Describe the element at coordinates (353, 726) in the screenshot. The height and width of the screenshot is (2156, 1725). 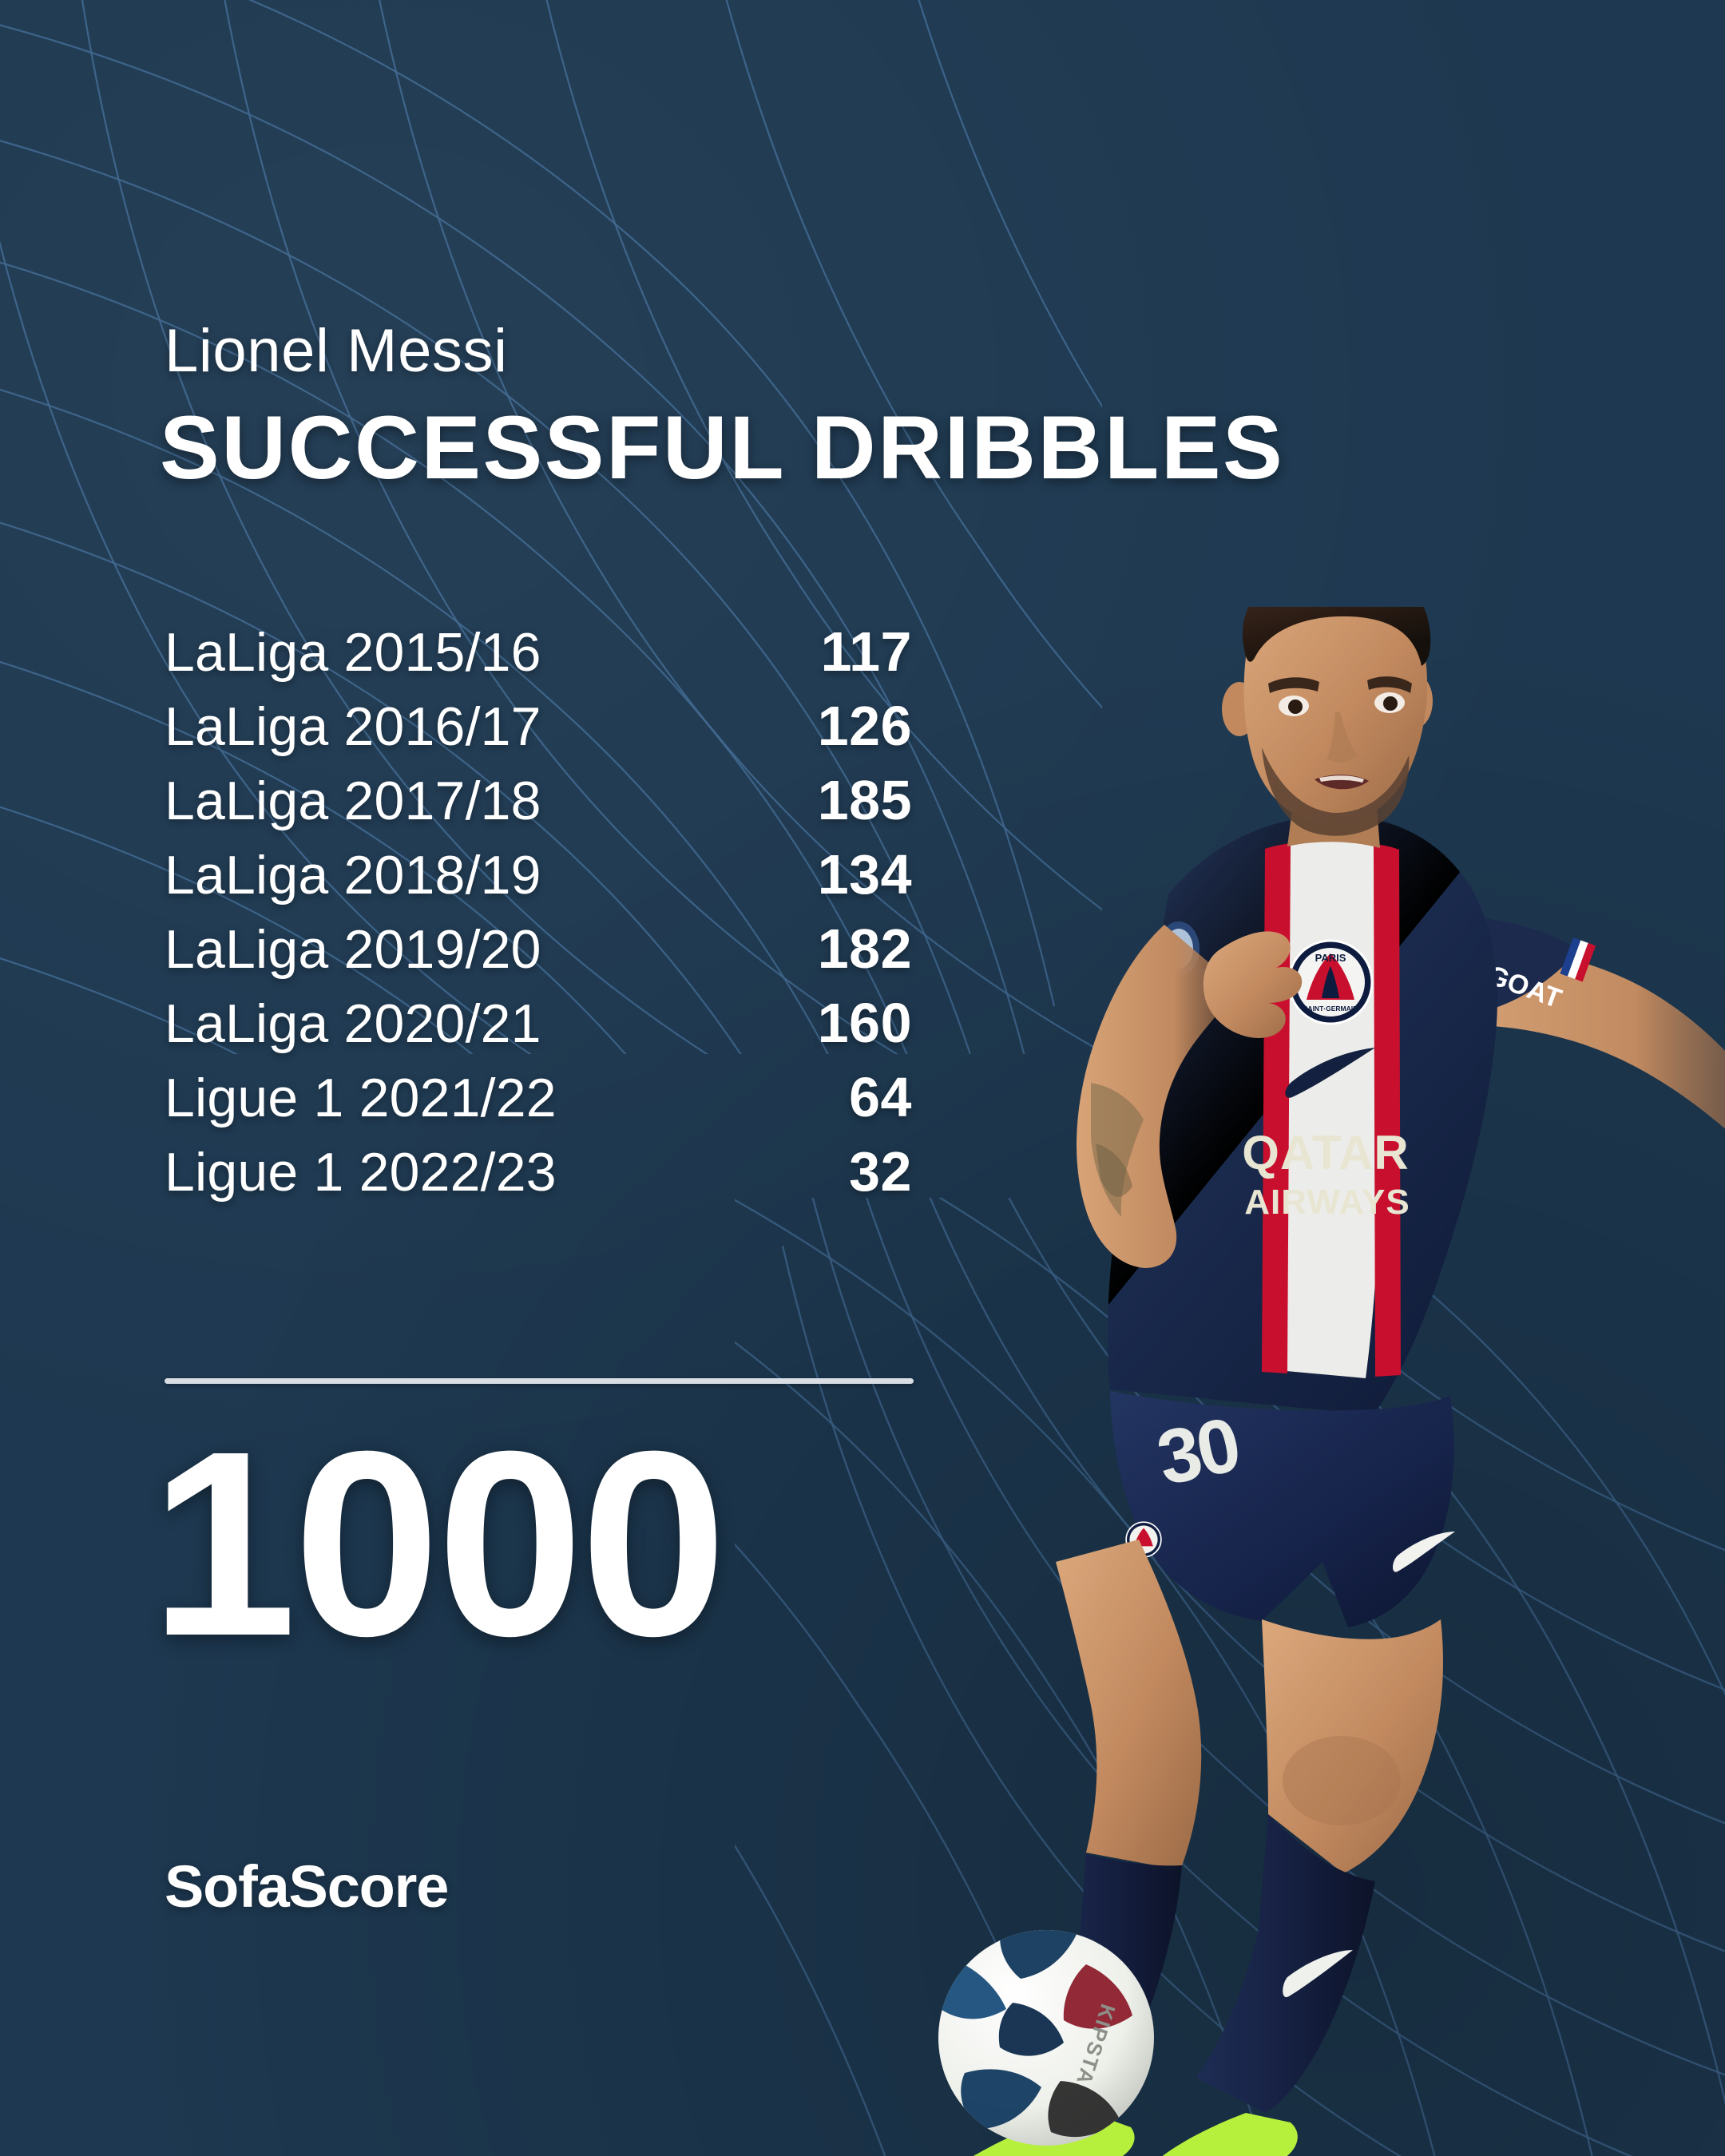
I see `stat-label: LaLiga 2016/17` at that location.